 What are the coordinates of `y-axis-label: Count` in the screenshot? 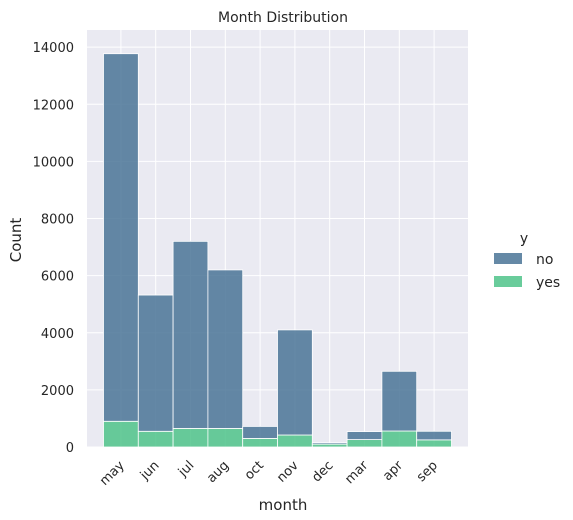 It's located at (16, 240).